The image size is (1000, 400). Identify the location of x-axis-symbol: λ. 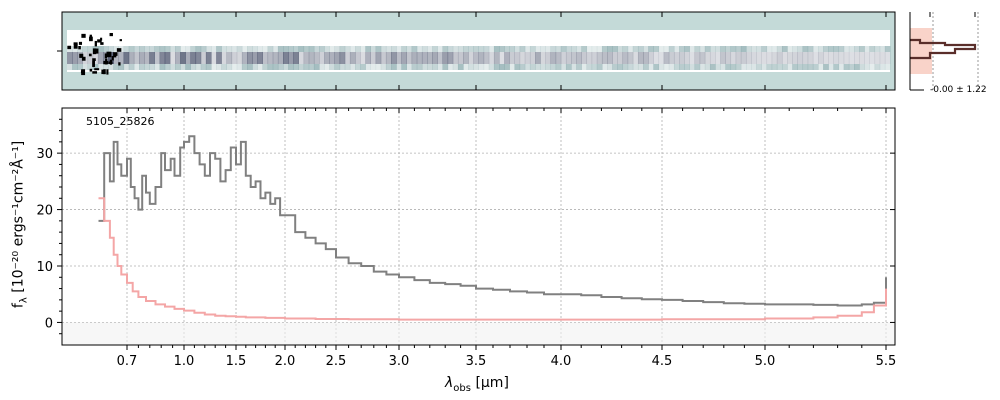
(449, 383).